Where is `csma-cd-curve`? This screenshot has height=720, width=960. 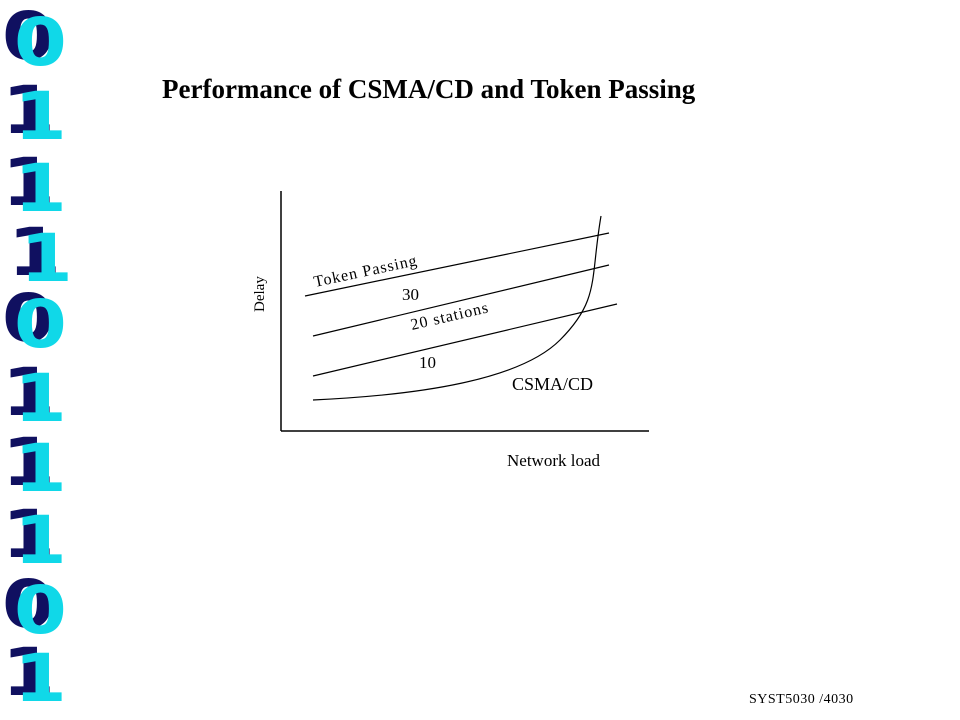
csma-cd-curve is located at coordinates (457, 308).